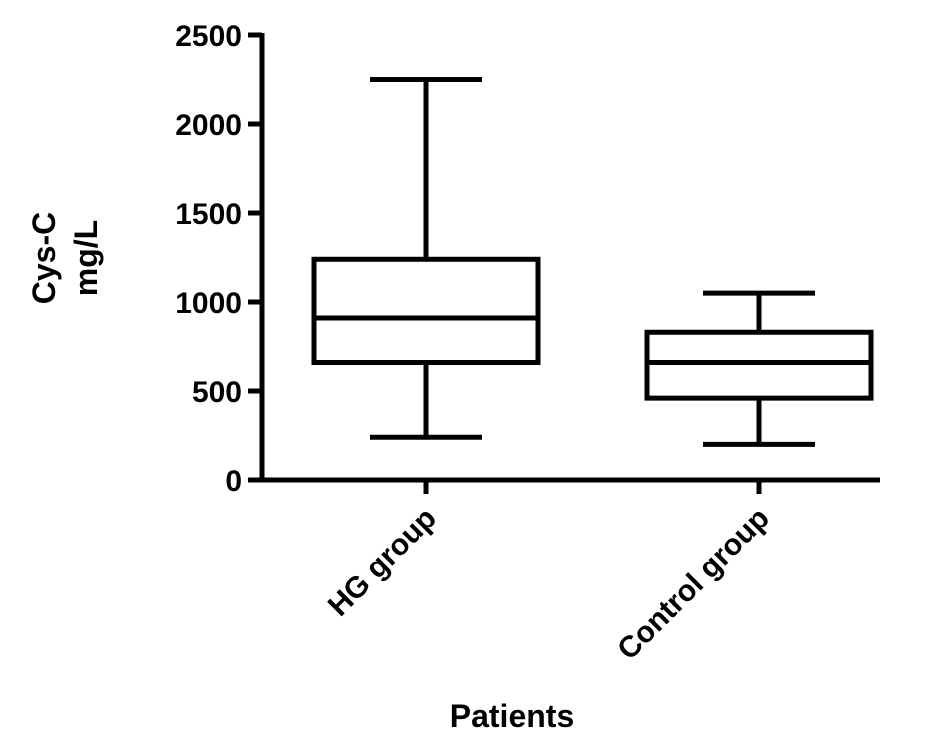 This screenshot has height=750, width=945. Describe the element at coordinates (382, 562) in the screenshot. I see `x-tick-label: HG group` at that location.